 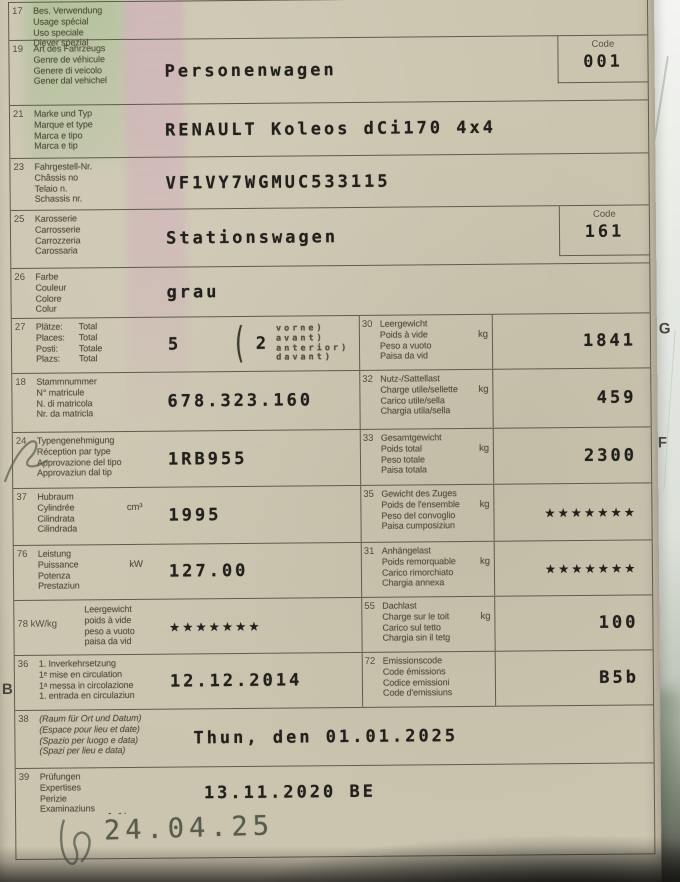 I want to click on field-number: 26, so click(x=20, y=277).